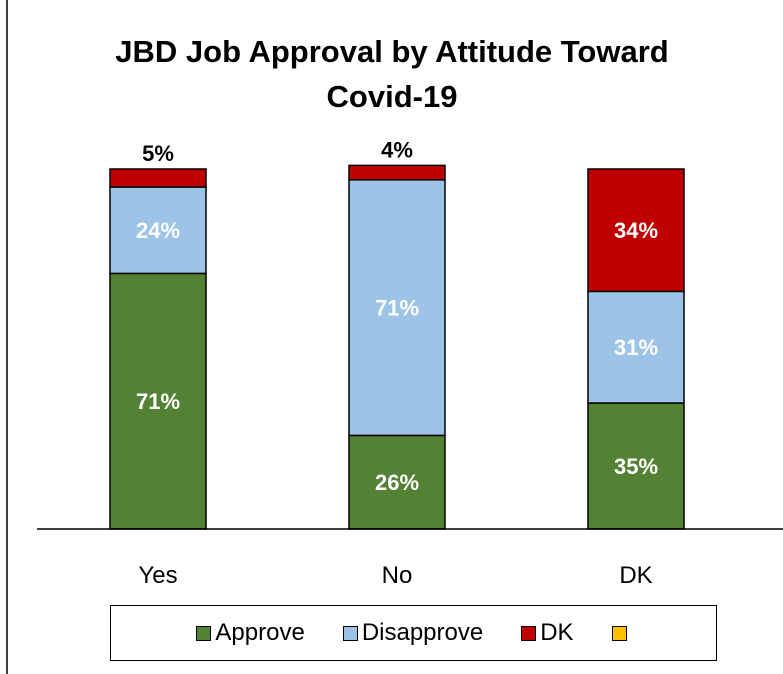 This screenshot has width=783, height=674. I want to click on data-label-no-disapprove: 71%, so click(397, 308).